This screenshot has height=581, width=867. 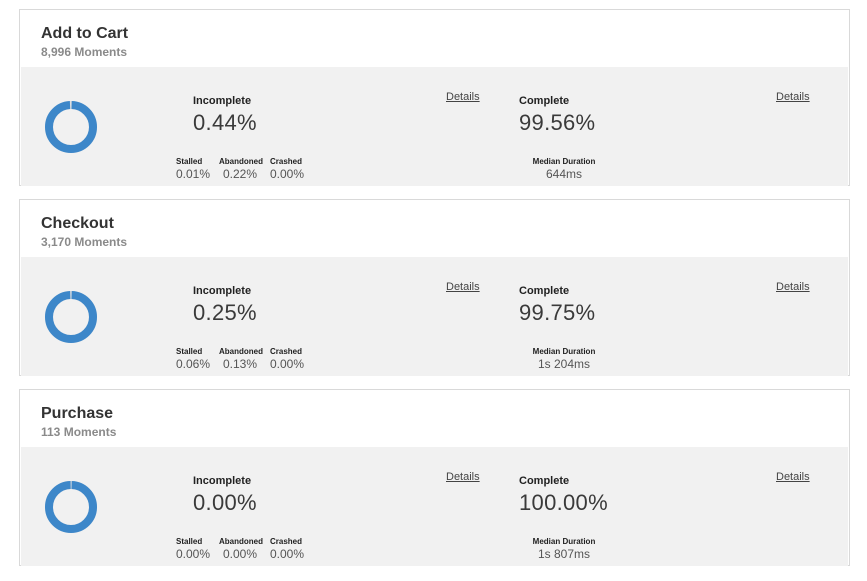 I want to click on complete-percent: 100.00%, so click(x=563, y=502).